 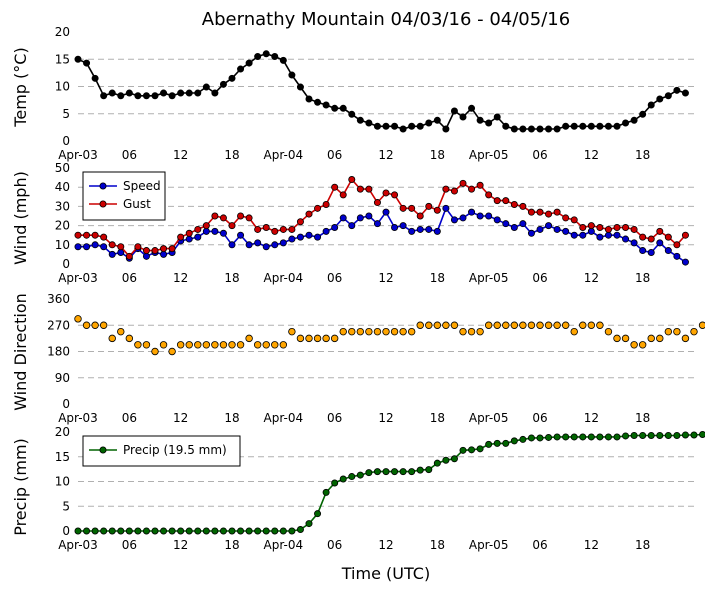 I want to click on wind-y-tick-label: 30, so click(x=62, y=206).